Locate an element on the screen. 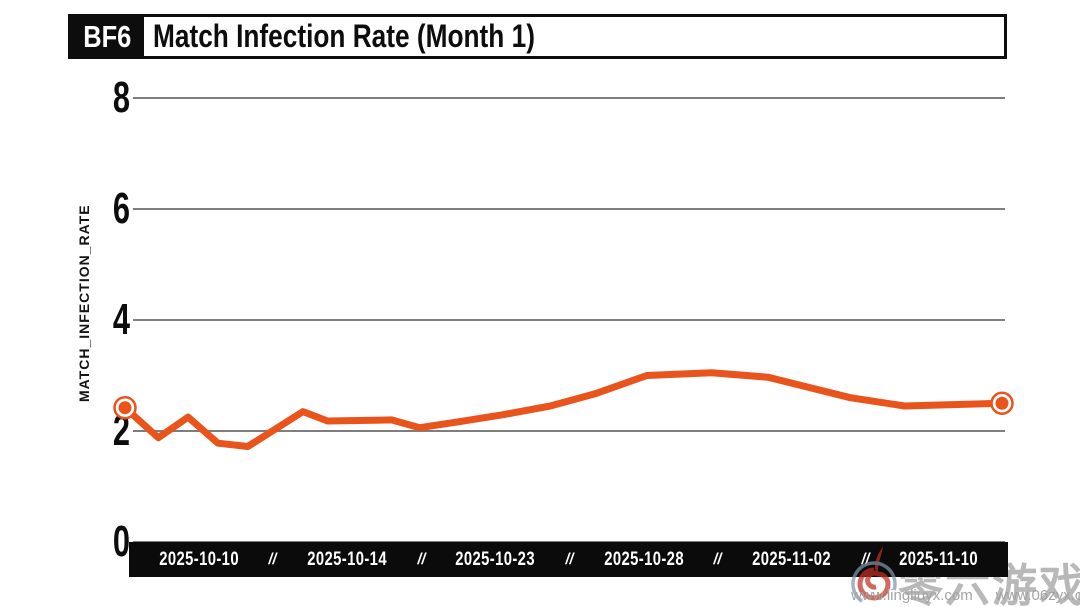  x-tick-label: 2025-10-23 is located at coordinates (495, 559).